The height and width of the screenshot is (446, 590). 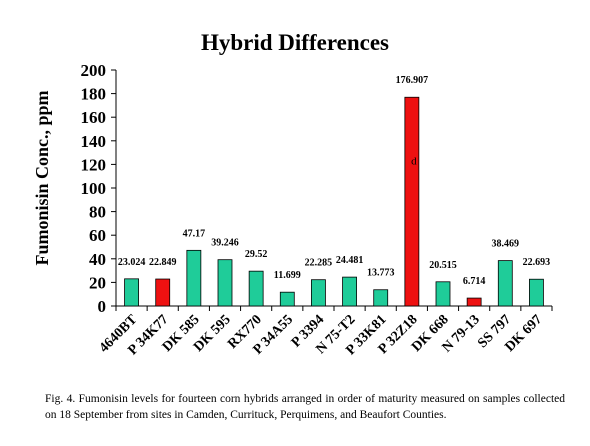 What do you see at coordinates (97, 212) in the screenshot?
I see `y-tick-label: 80` at bounding box center [97, 212].